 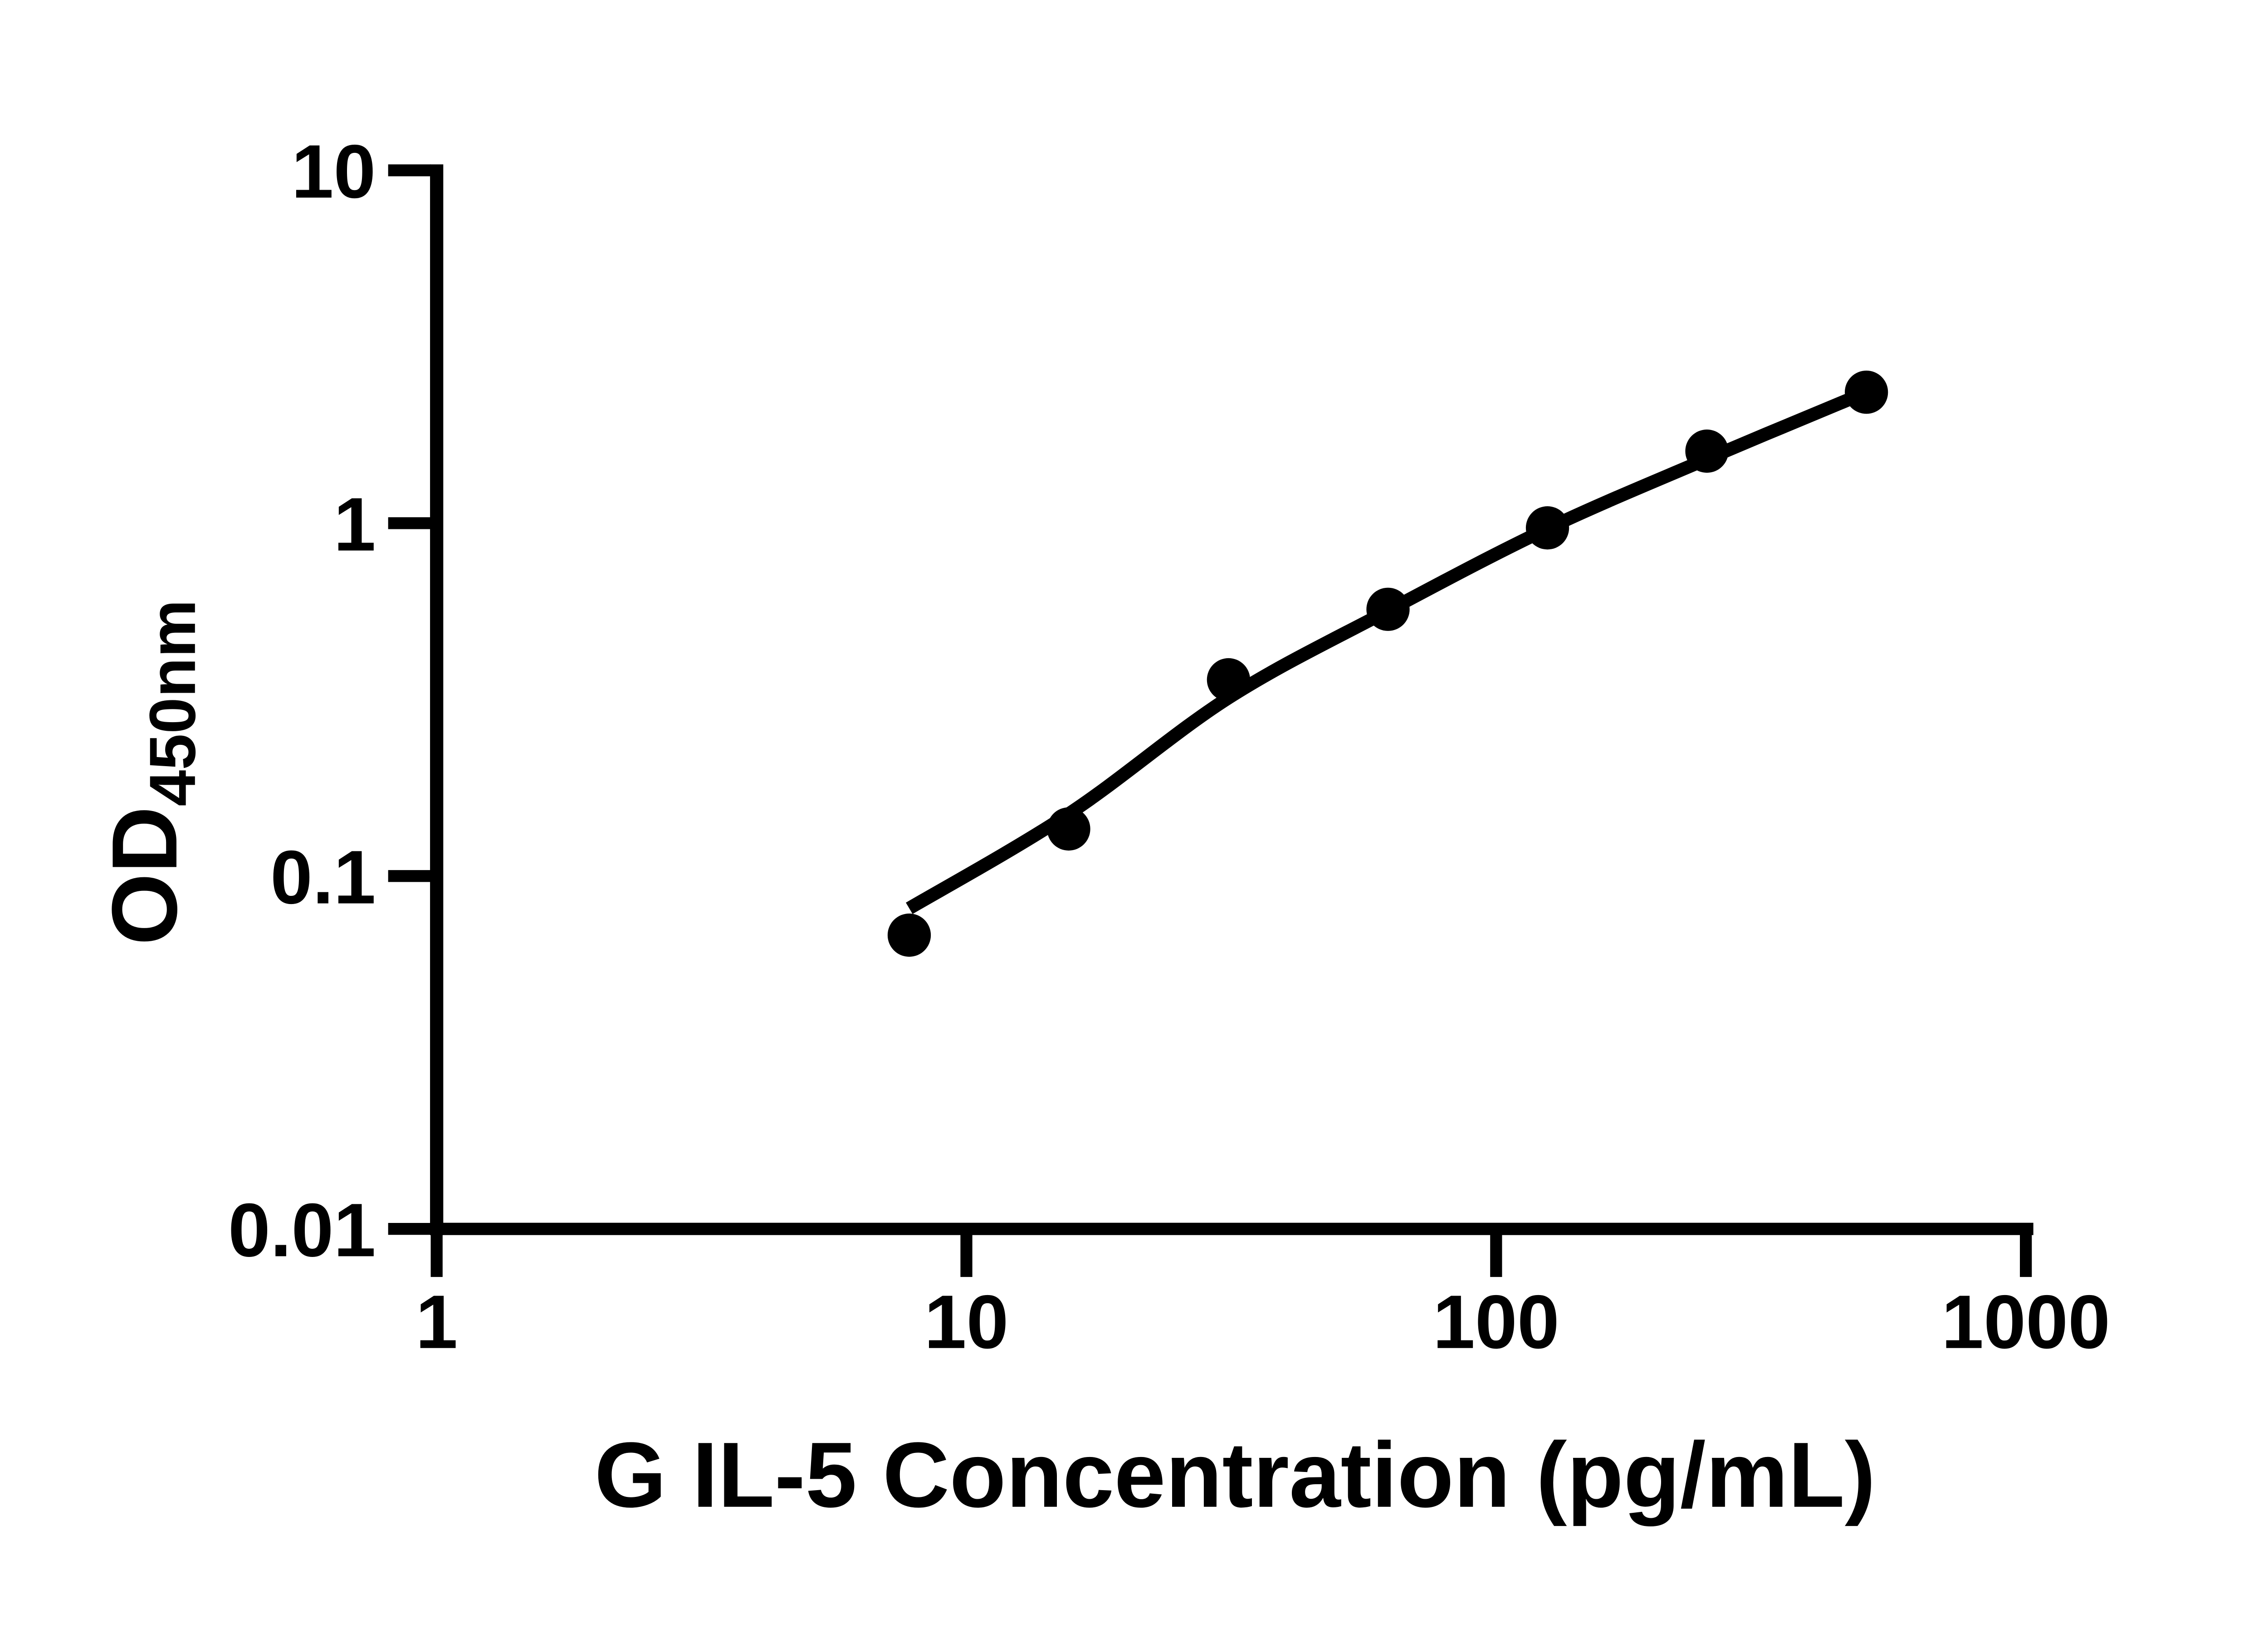 I want to click on x-axis-title: G IL-5 Concentration (pg/mL), so click(x=1235, y=1475).